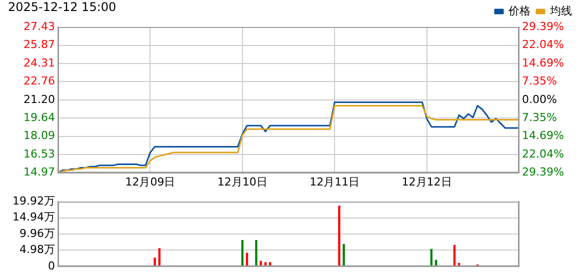 This screenshot has height=276, width=578. Describe the element at coordinates (33, 201) in the screenshot. I see `y-tick-label: 19.92万` at that location.